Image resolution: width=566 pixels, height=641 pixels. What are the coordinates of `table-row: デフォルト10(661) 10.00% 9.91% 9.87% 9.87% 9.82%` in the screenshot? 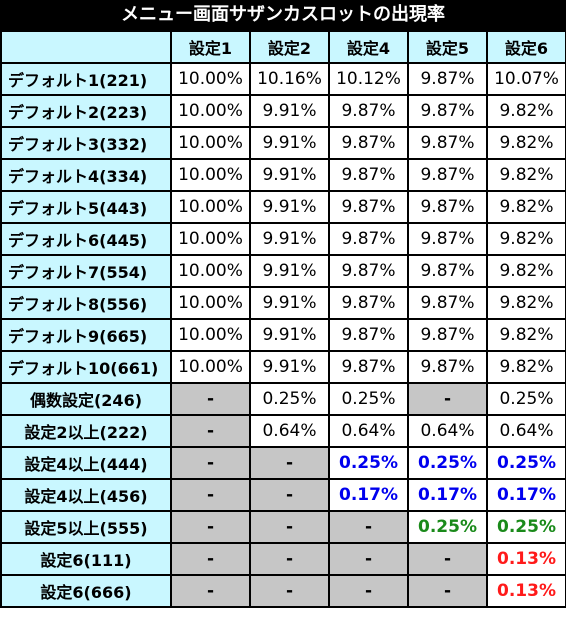 It's located at (283, 367).